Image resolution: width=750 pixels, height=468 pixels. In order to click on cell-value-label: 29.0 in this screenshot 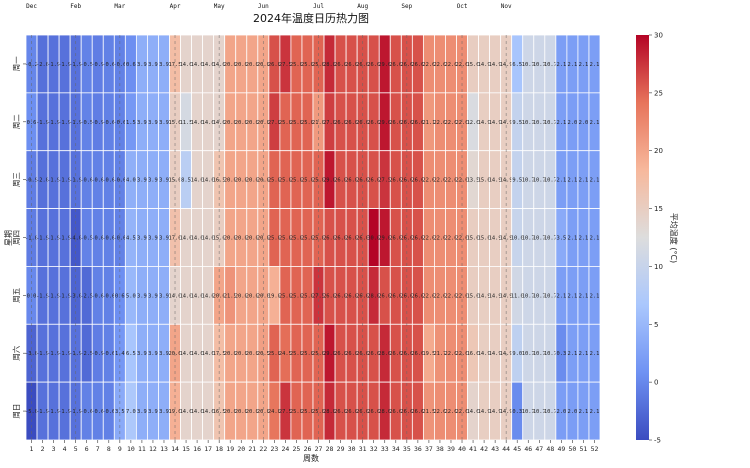, I will do `click(329, 181)`.